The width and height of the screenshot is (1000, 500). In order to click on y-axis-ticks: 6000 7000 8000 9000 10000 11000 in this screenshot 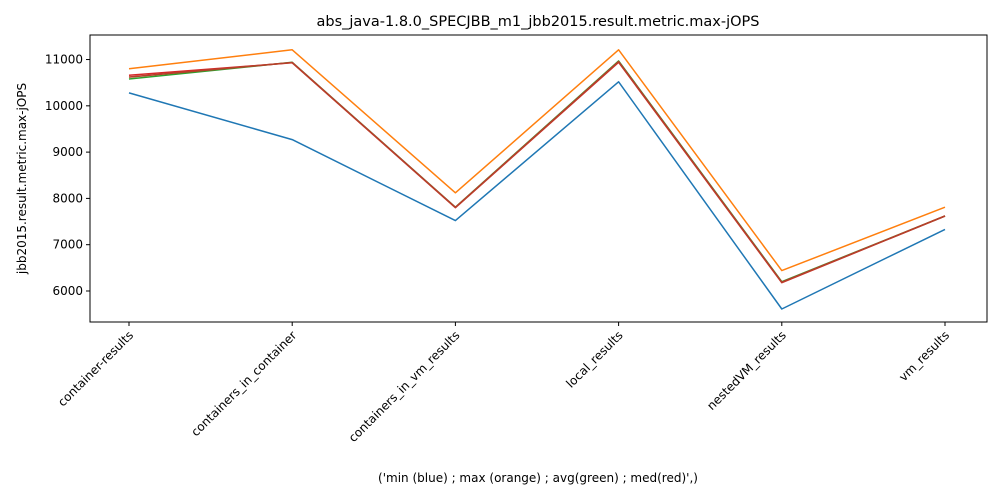, I will do `click(67, 175)`.